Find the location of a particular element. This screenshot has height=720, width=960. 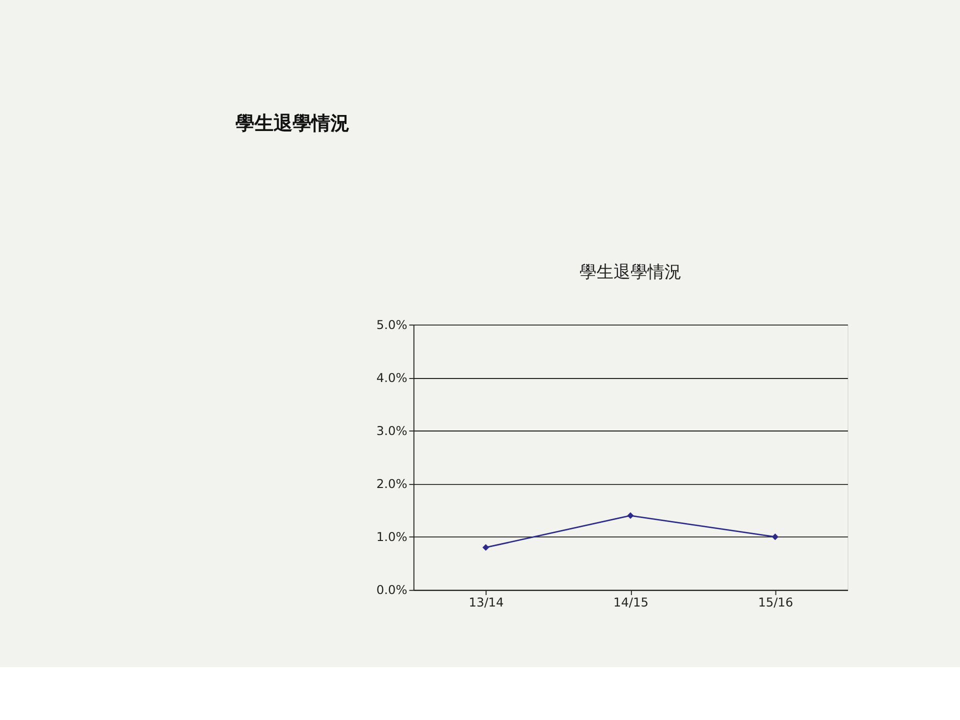

y-tick-label: 3.0% is located at coordinates (392, 431).